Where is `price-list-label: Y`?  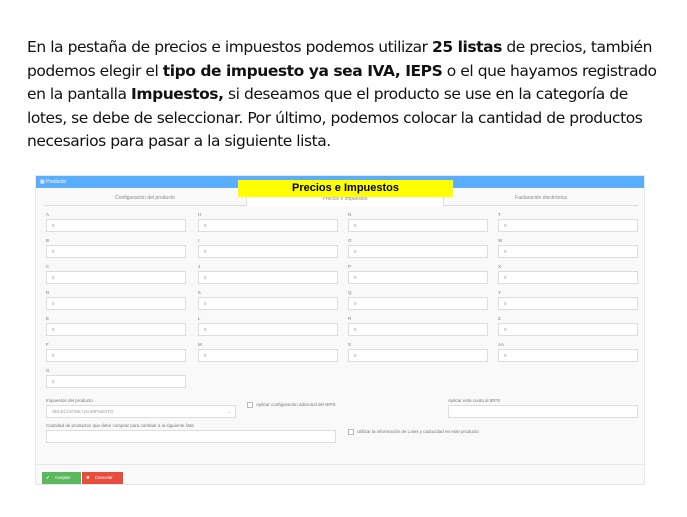
price-list-label: Y is located at coordinates (500, 292).